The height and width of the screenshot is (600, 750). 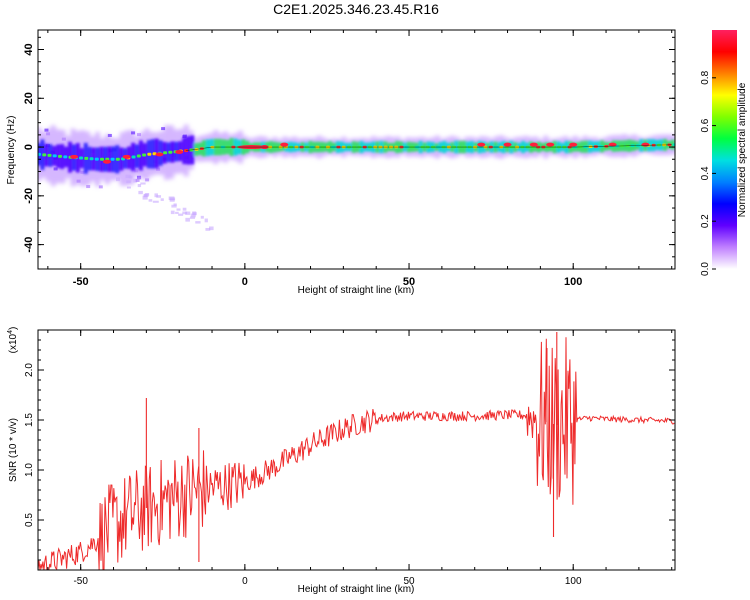 What do you see at coordinates (29, 520) in the screenshot?
I see `y-tick-label: 0.5` at bounding box center [29, 520].